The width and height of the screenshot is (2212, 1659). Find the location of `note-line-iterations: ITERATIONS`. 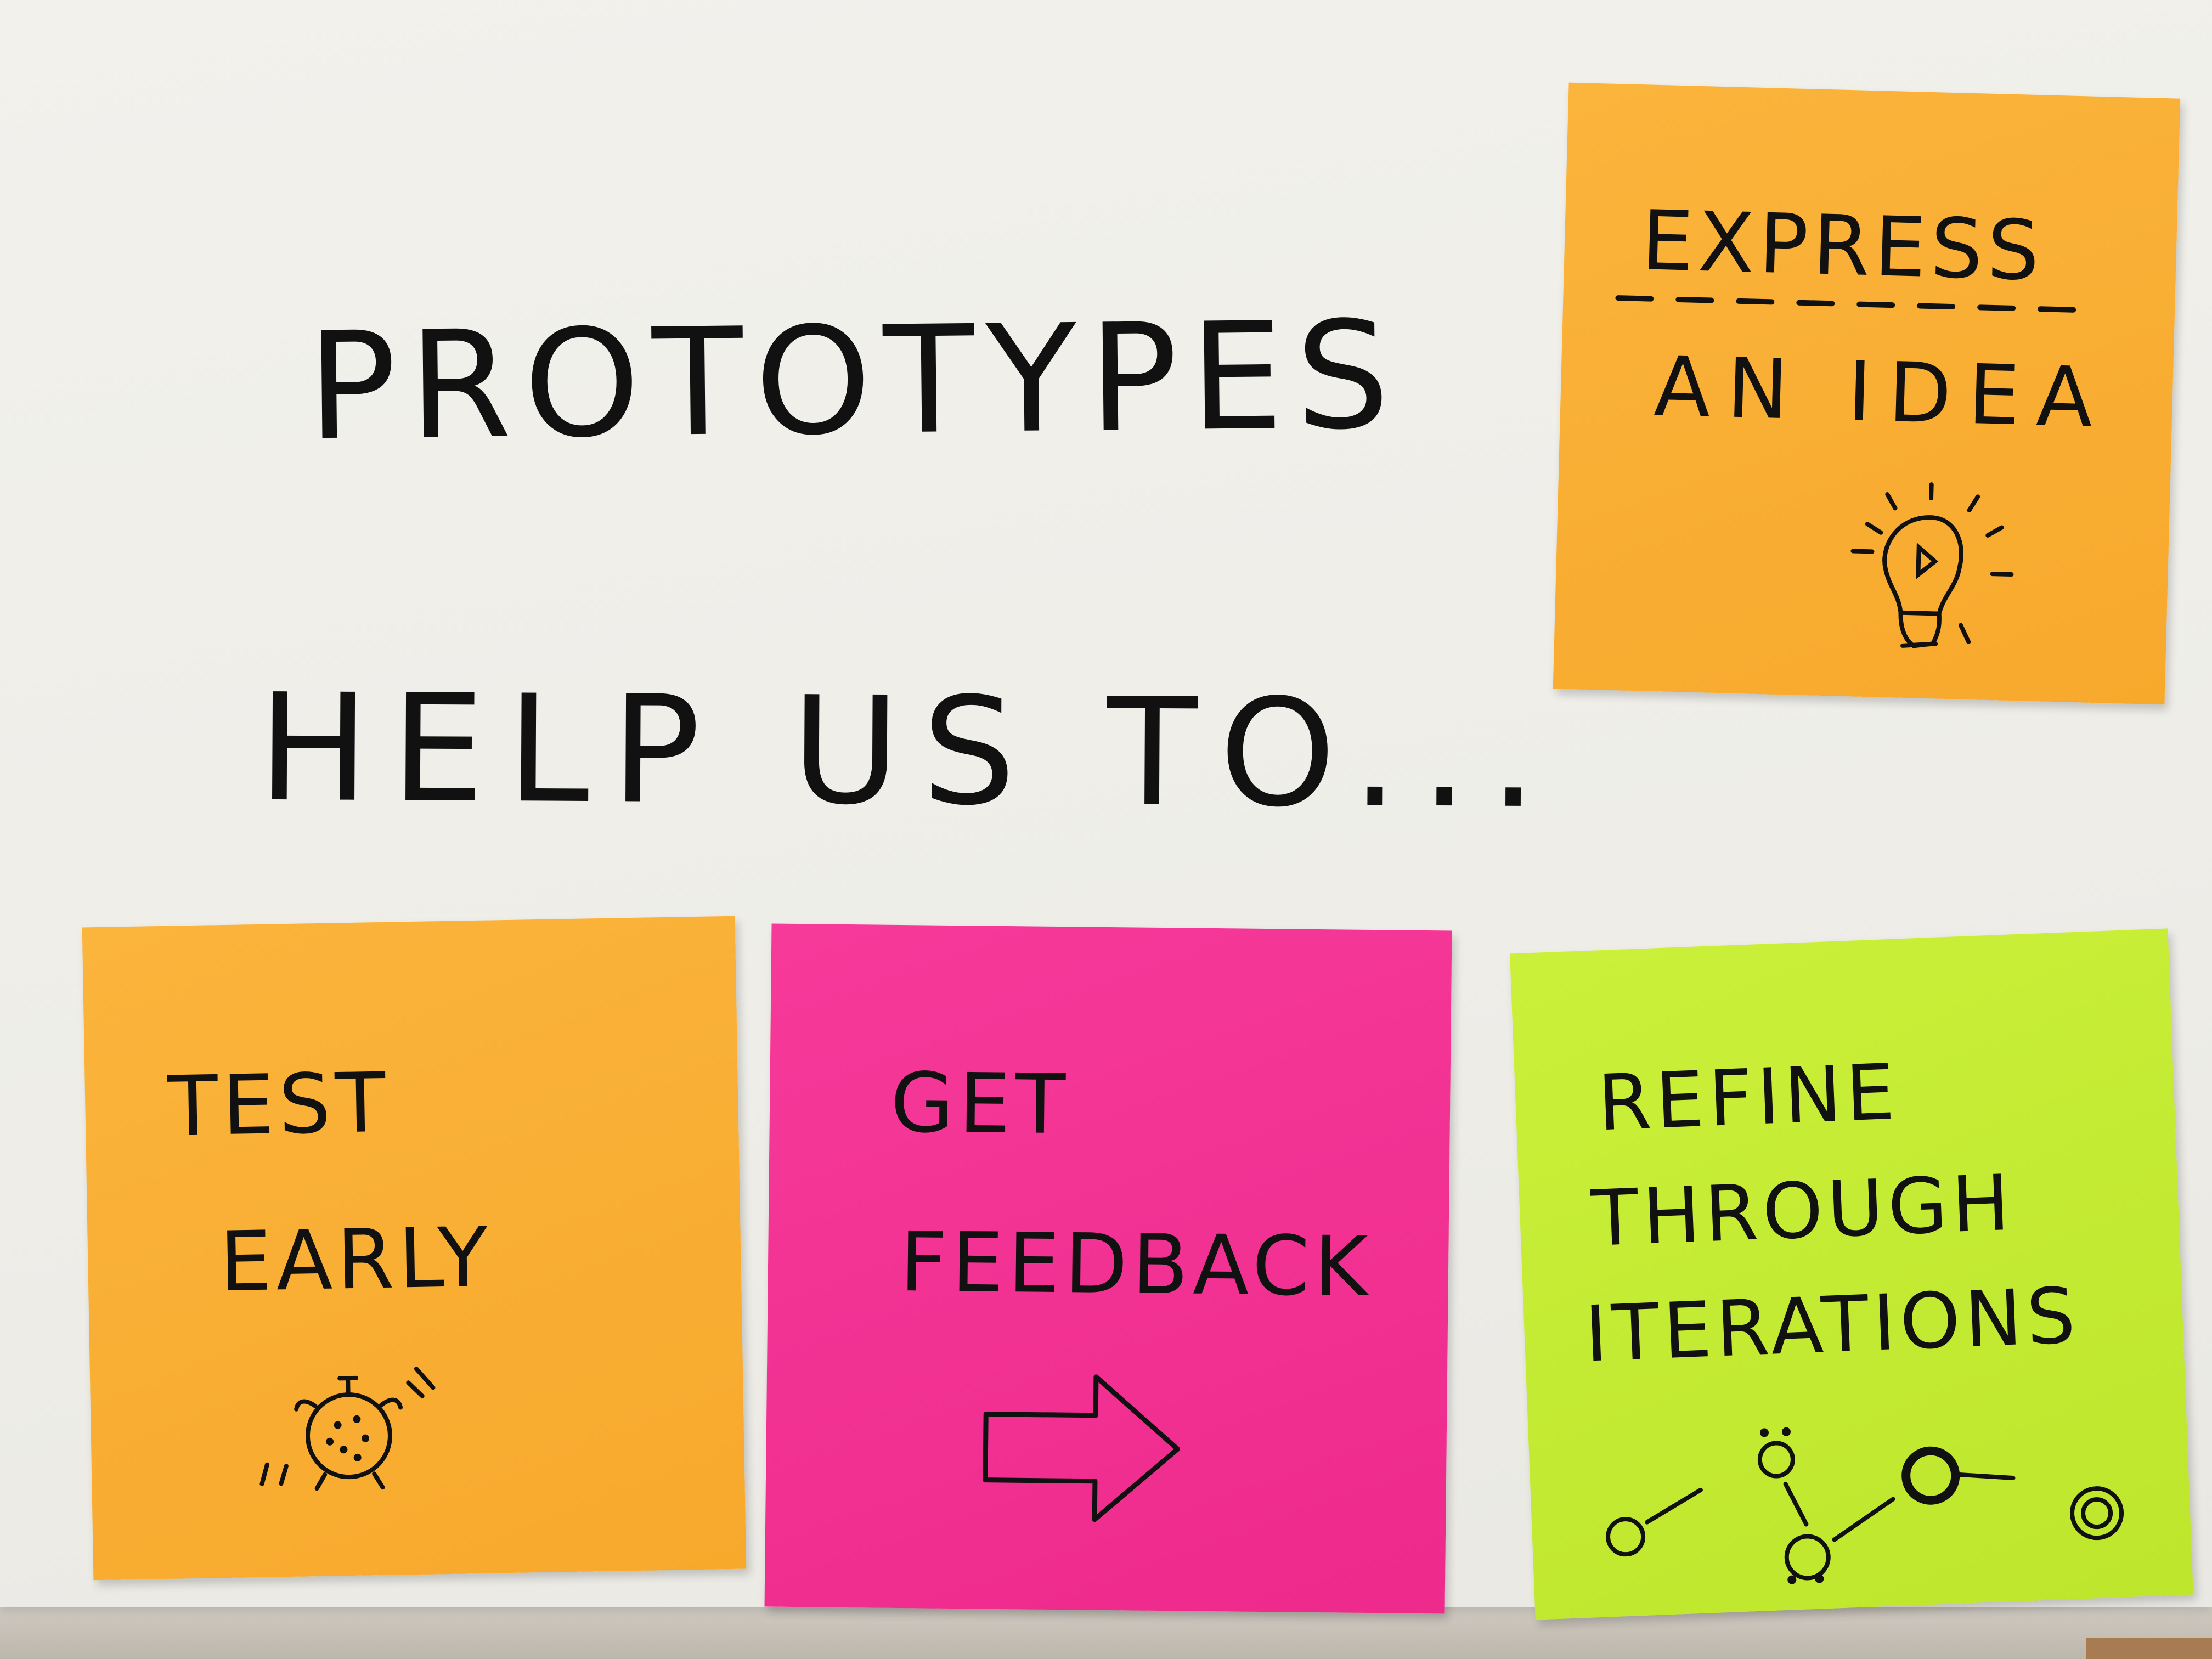

note-line-iterations: ITERATIONS is located at coordinates (1832, 1325).